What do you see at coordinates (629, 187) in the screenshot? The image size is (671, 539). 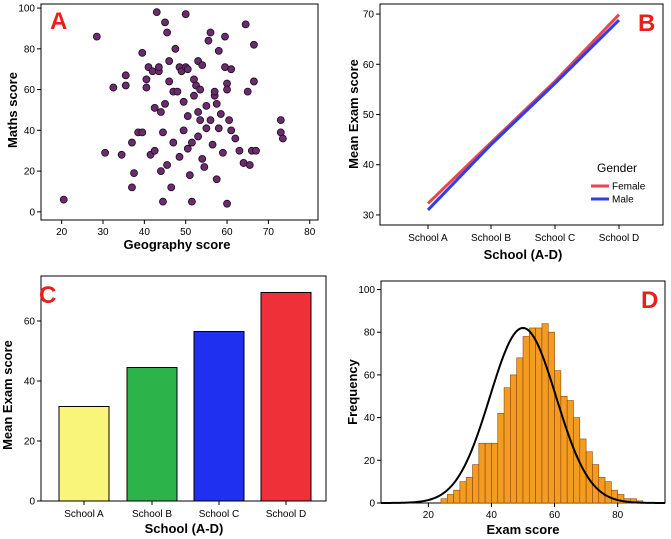 I see `legend-label-female: Female` at bounding box center [629, 187].